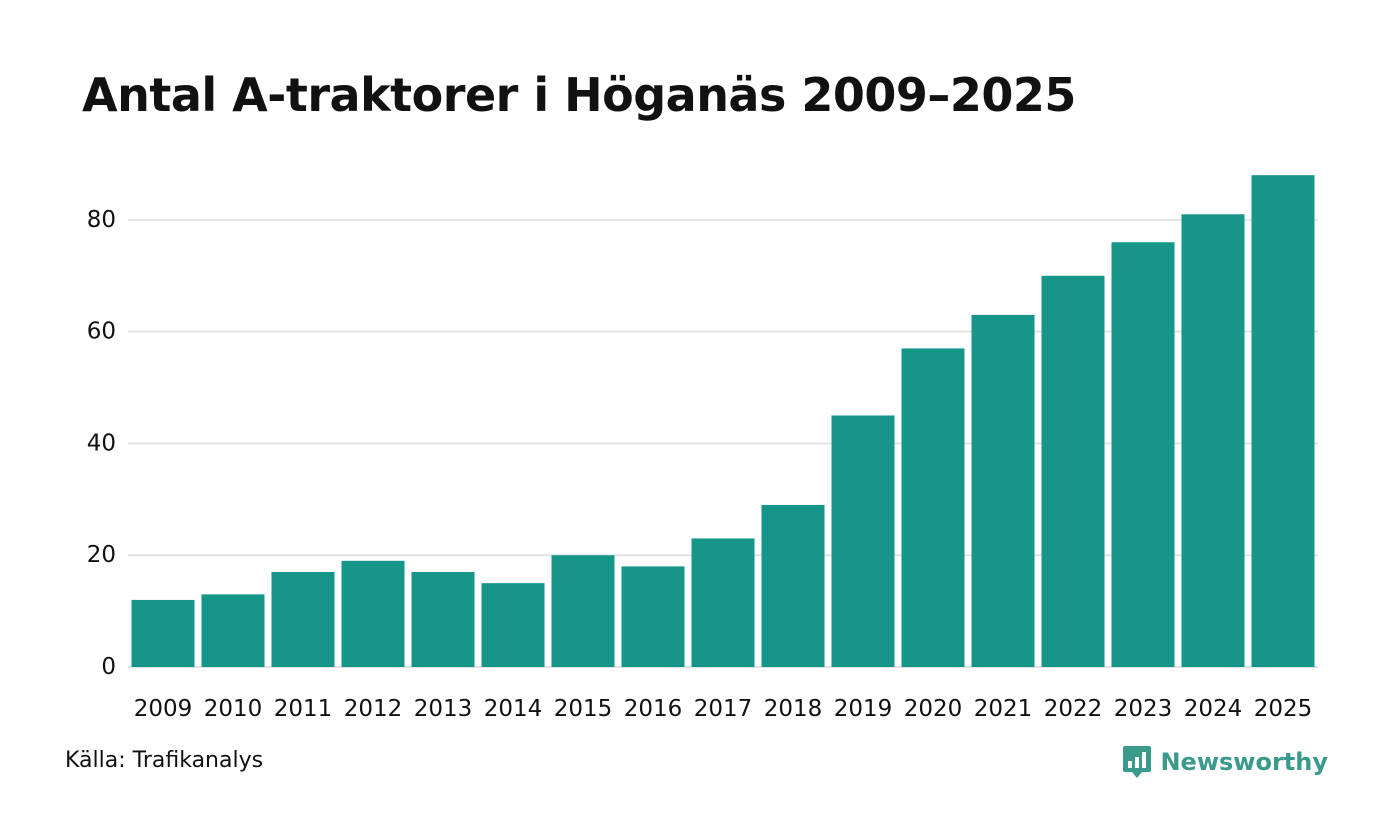 This screenshot has width=1400, height=840. What do you see at coordinates (373, 709) in the screenshot?
I see `x-tick-label: 2012` at bounding box center [373, 709].